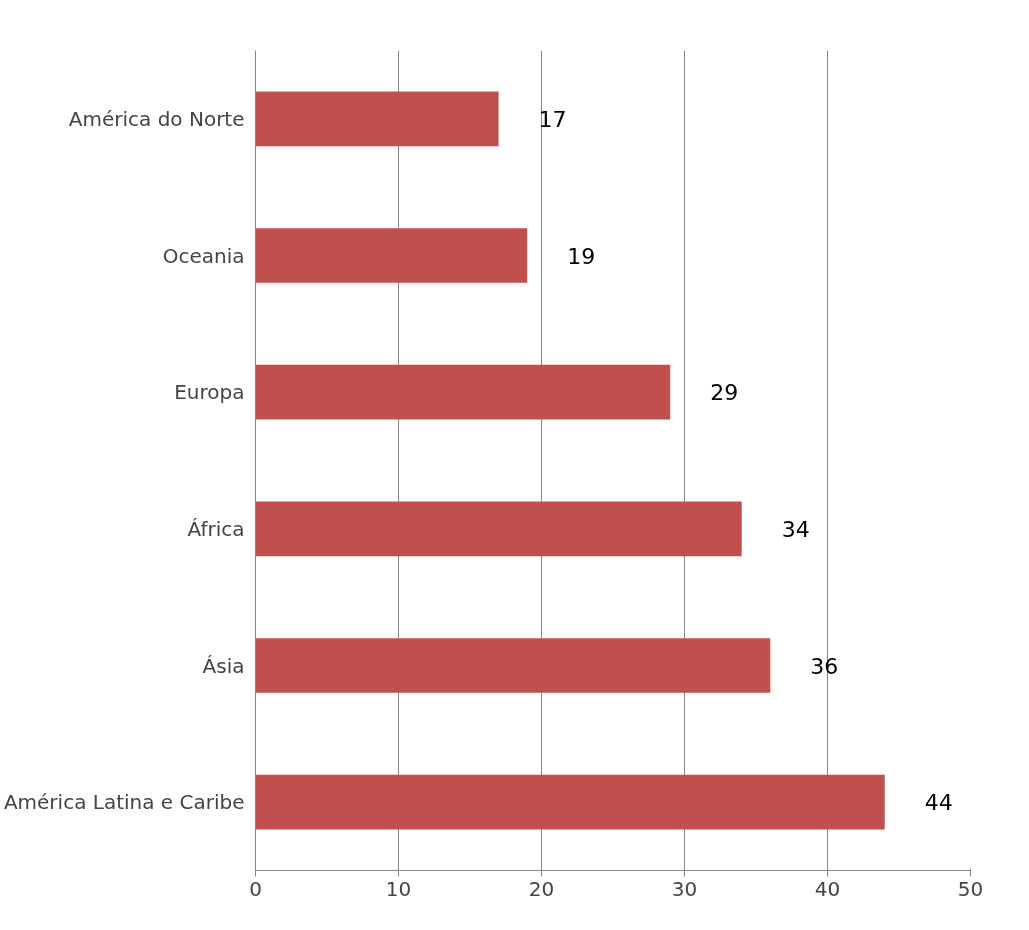  What do you see at coordinates (223, 665) in the screenshot?
I see `y-tick-label: Ásia` at bounding box center [223, 665].